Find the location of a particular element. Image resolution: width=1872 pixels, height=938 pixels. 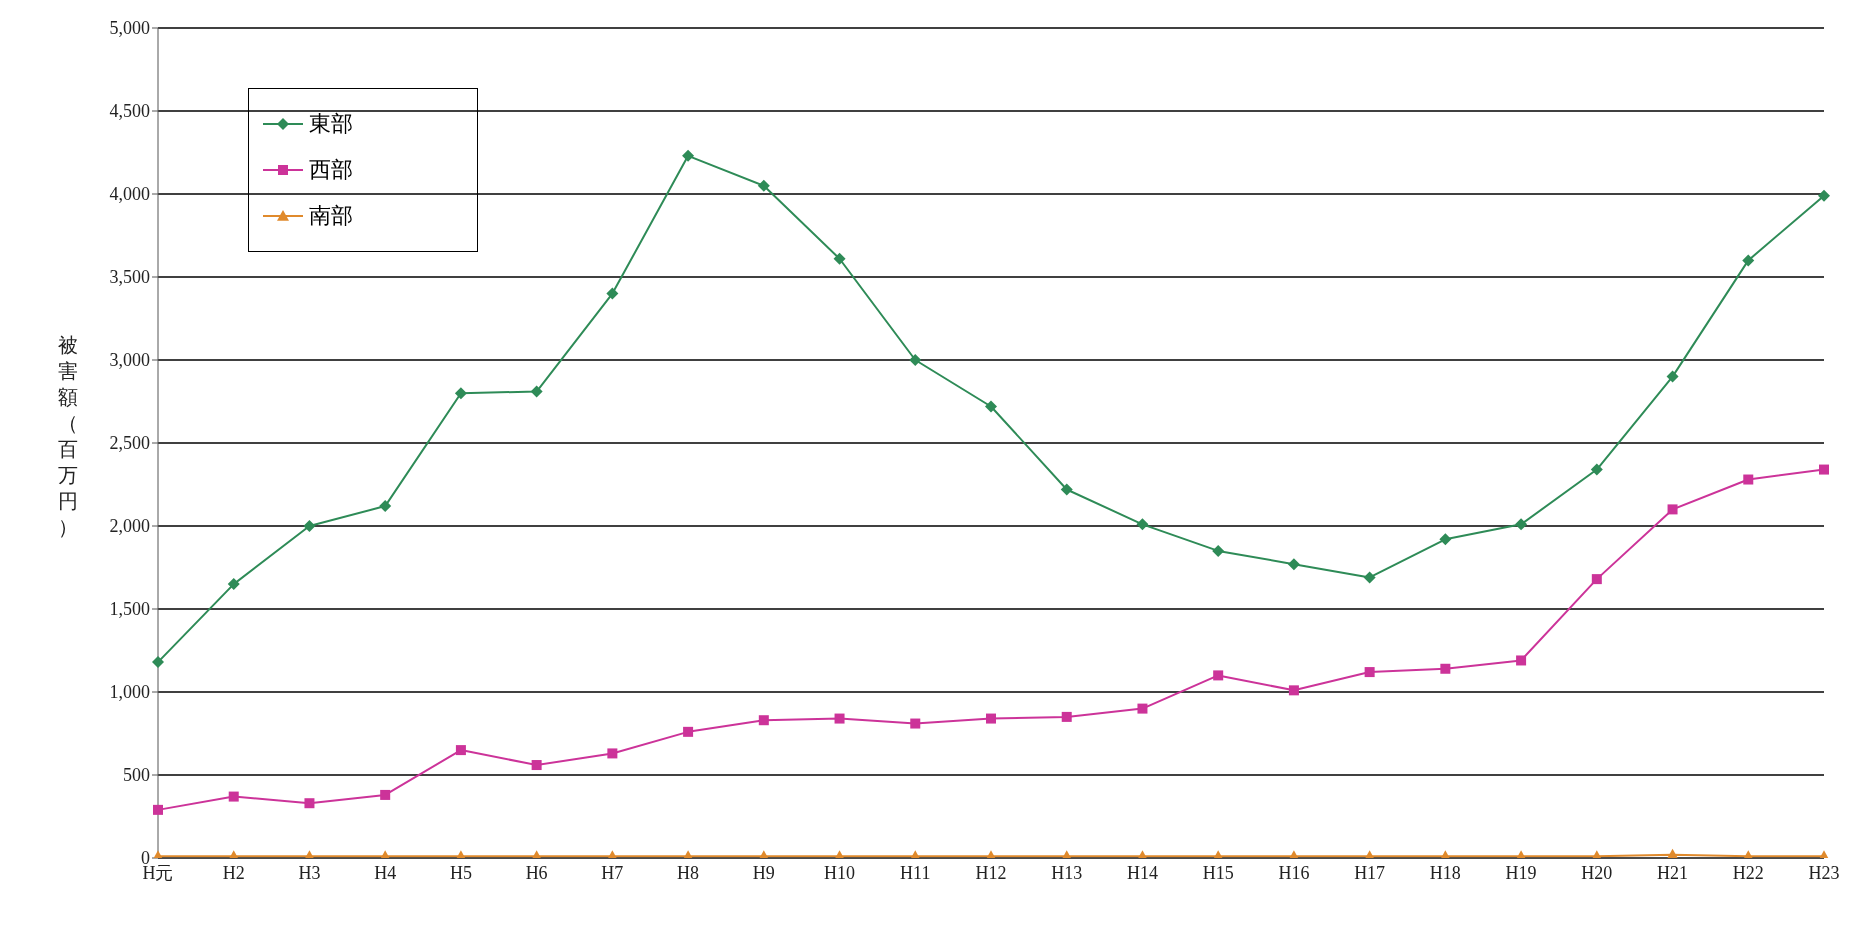

x-tick-label: H13 is located at coordinates (1067, 872).